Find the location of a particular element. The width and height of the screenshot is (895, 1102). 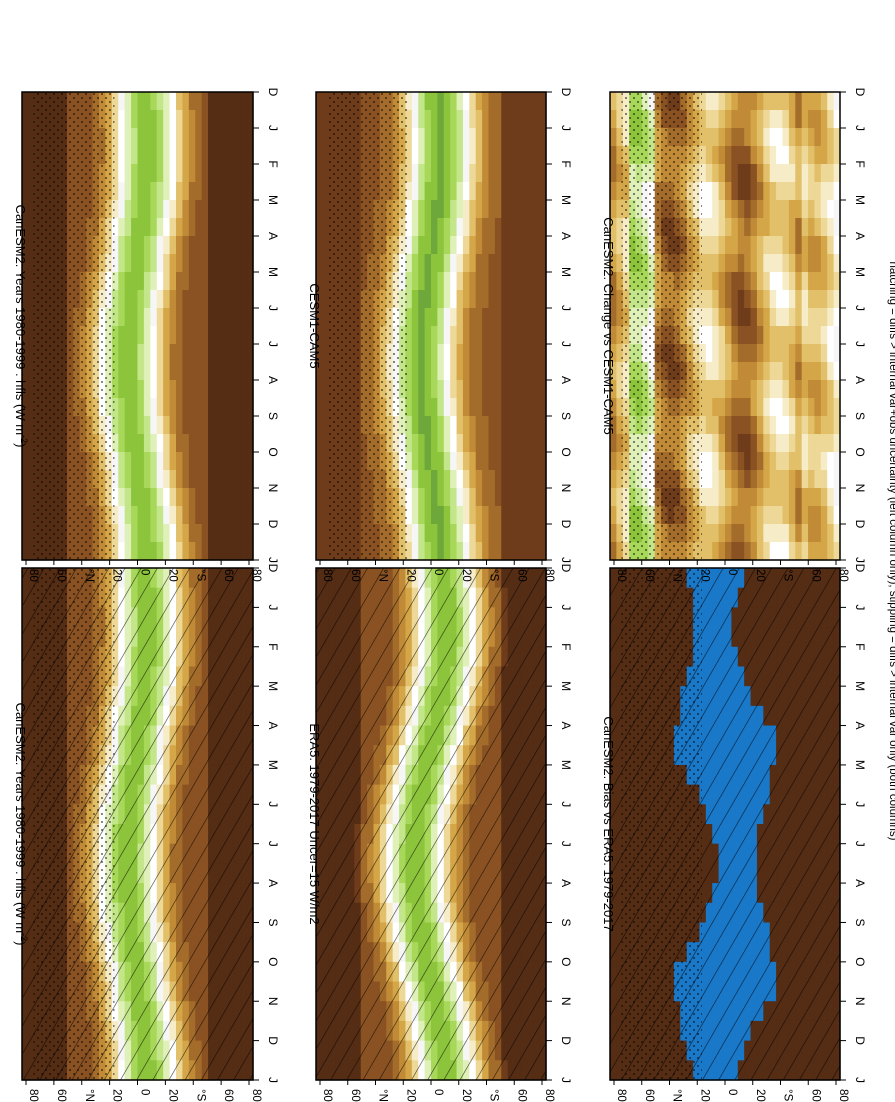

latitude-tick-label: 0 is located at coordinates (145, 572).